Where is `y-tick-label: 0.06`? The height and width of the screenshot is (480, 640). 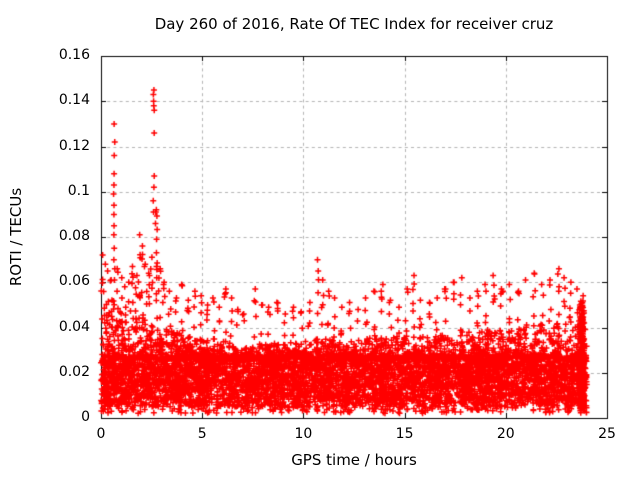
y-tick-label: 0.06 is located at coordinates (74, 281).